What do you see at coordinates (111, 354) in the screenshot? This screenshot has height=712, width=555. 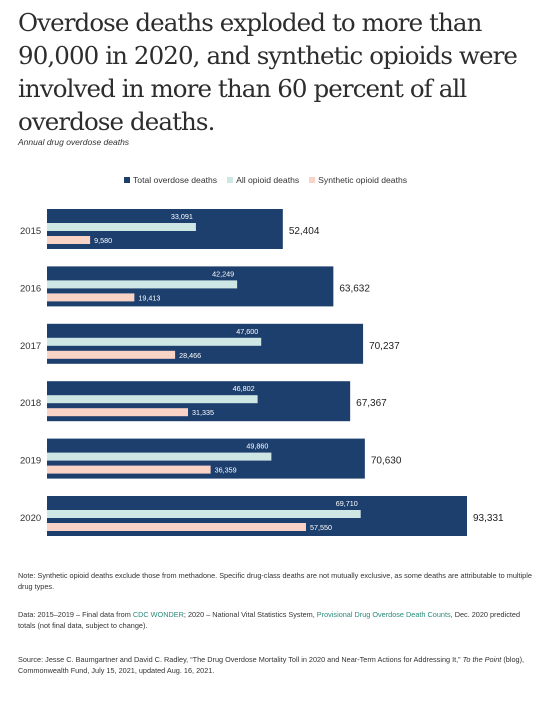 I see `bar-synthetic-2017` at bounding box center [111, 354].